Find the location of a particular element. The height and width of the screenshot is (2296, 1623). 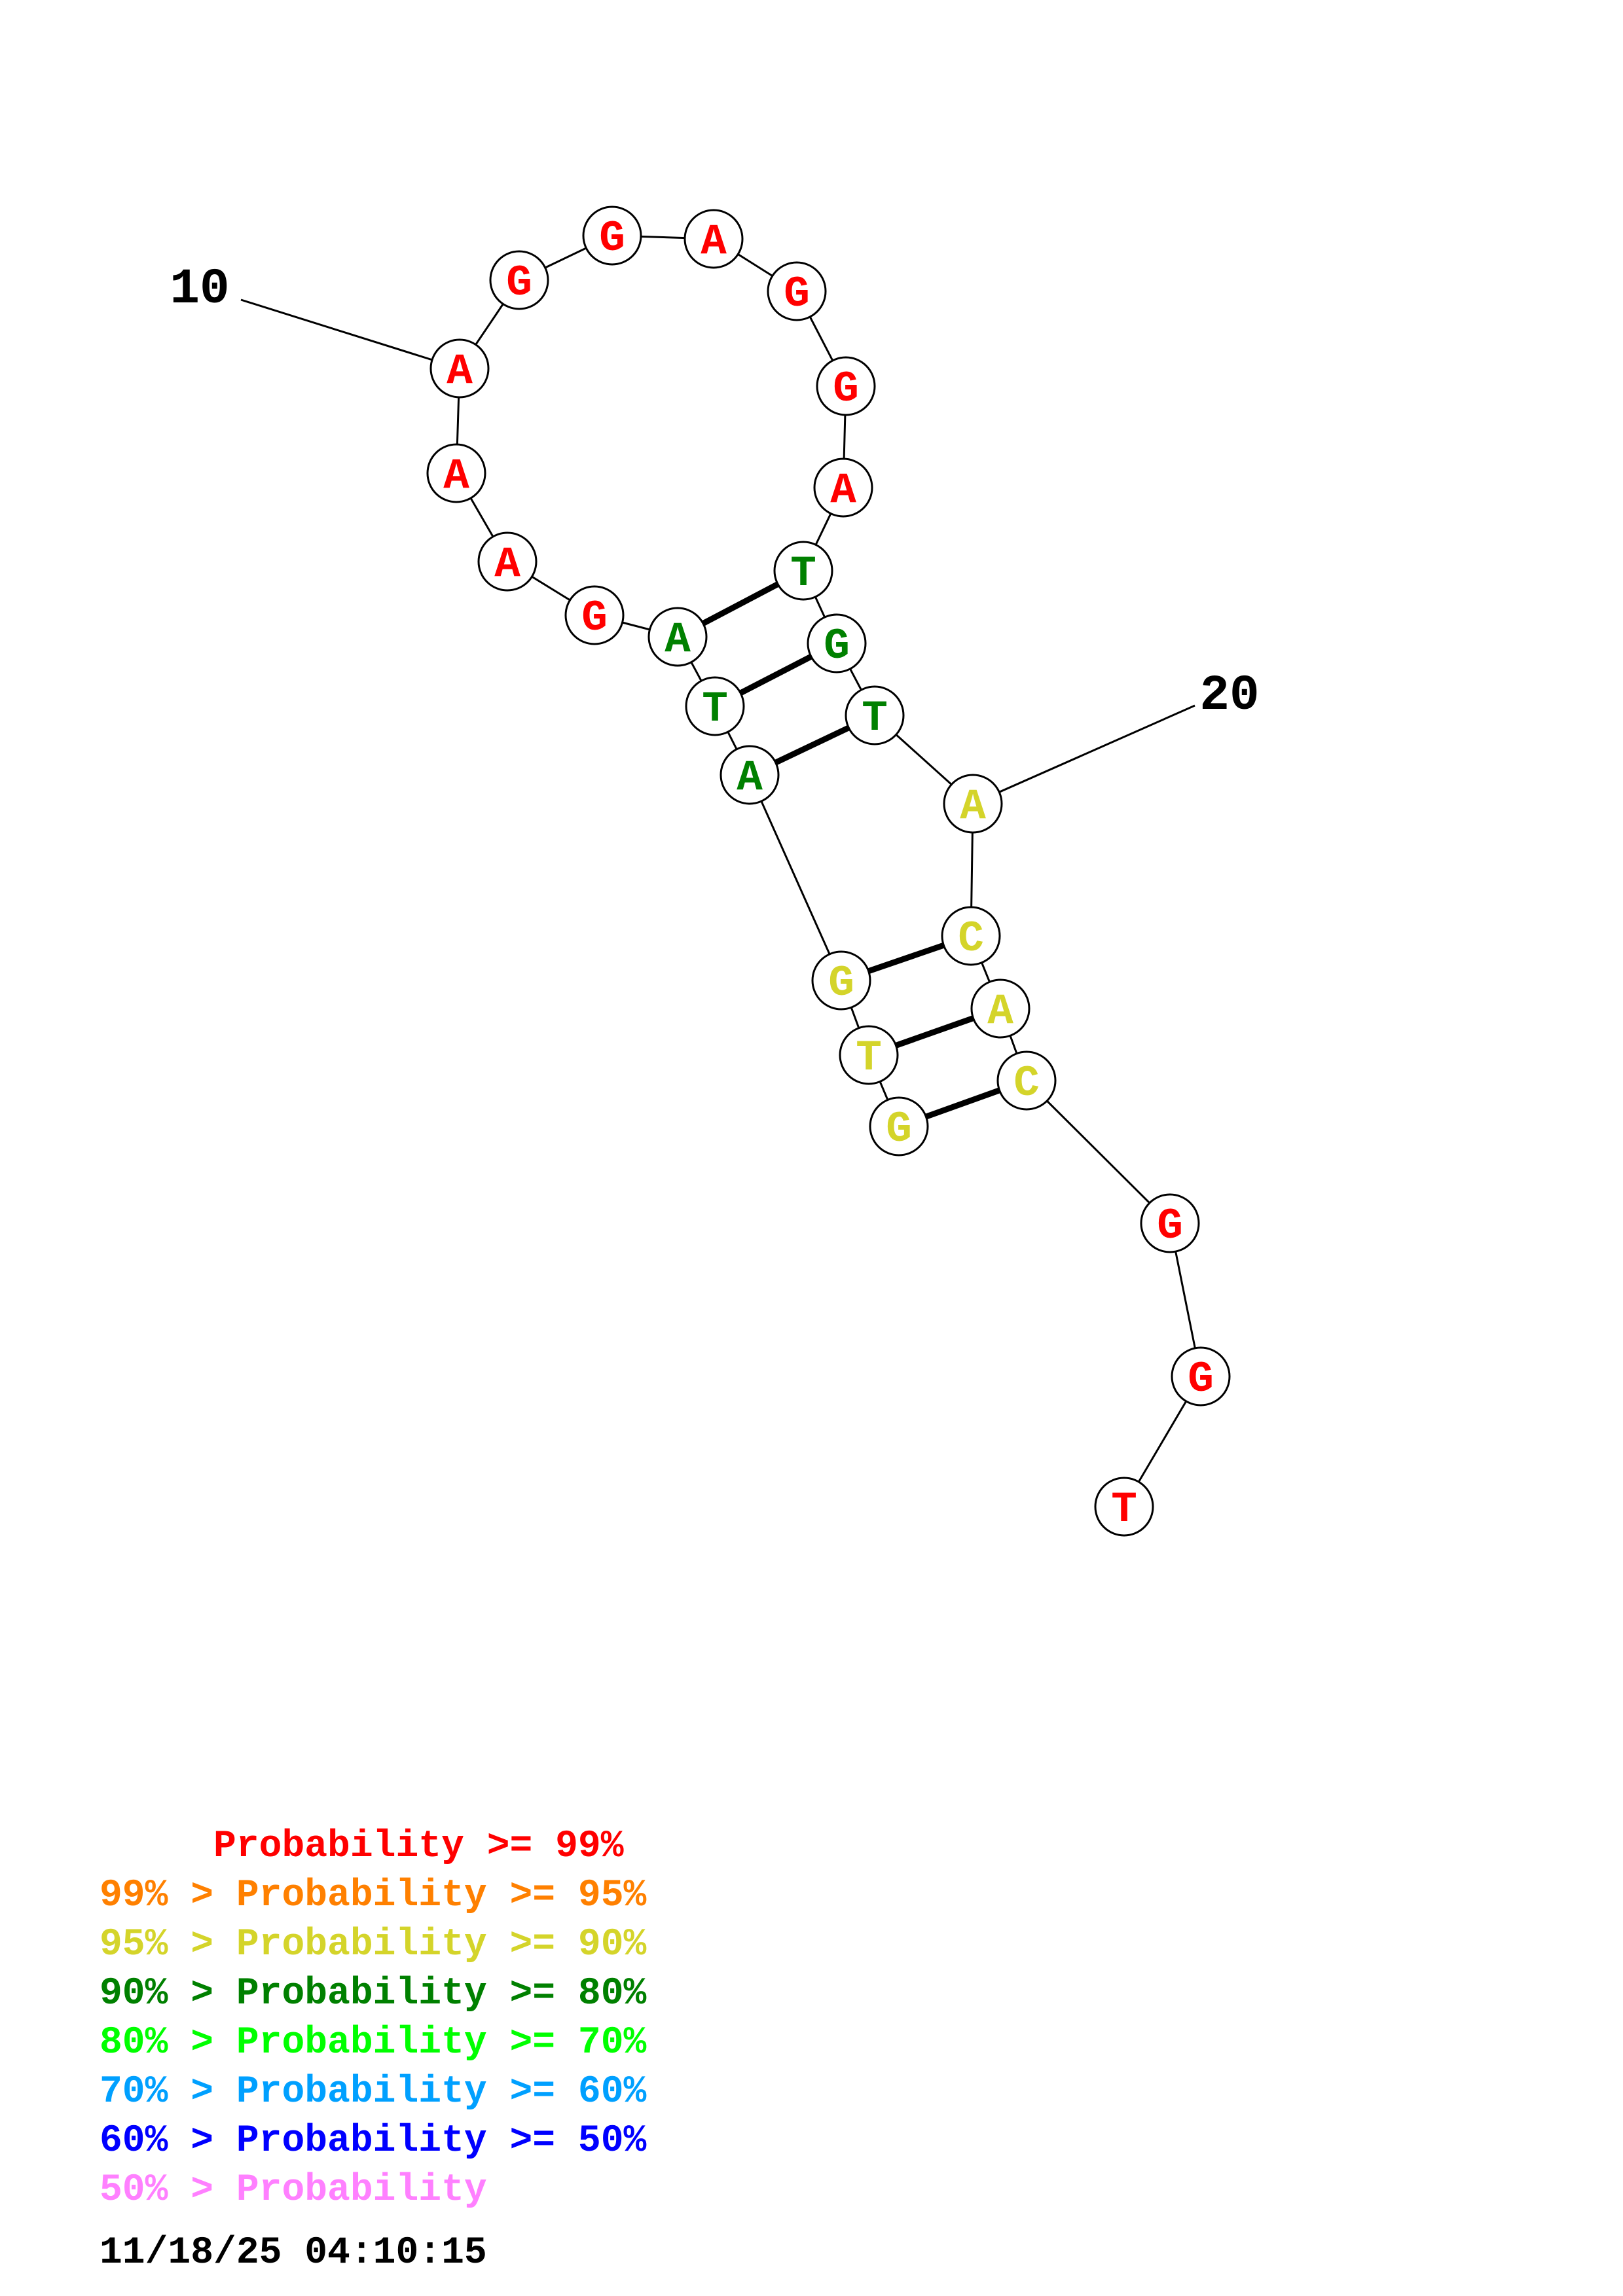

position-marker-label: 20 is located at coordinates (1229, 696).